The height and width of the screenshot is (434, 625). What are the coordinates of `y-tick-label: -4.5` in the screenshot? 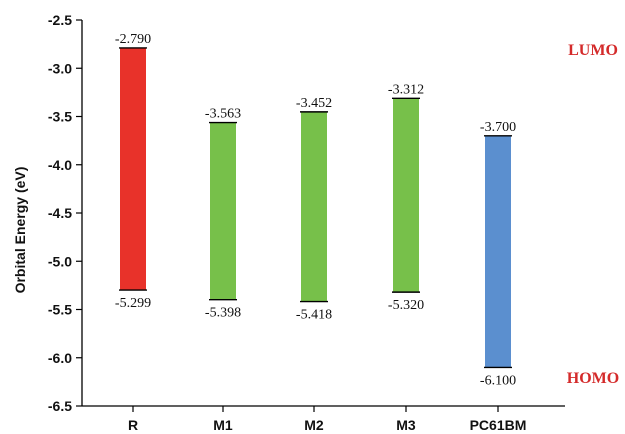 It's located at (60, 213).